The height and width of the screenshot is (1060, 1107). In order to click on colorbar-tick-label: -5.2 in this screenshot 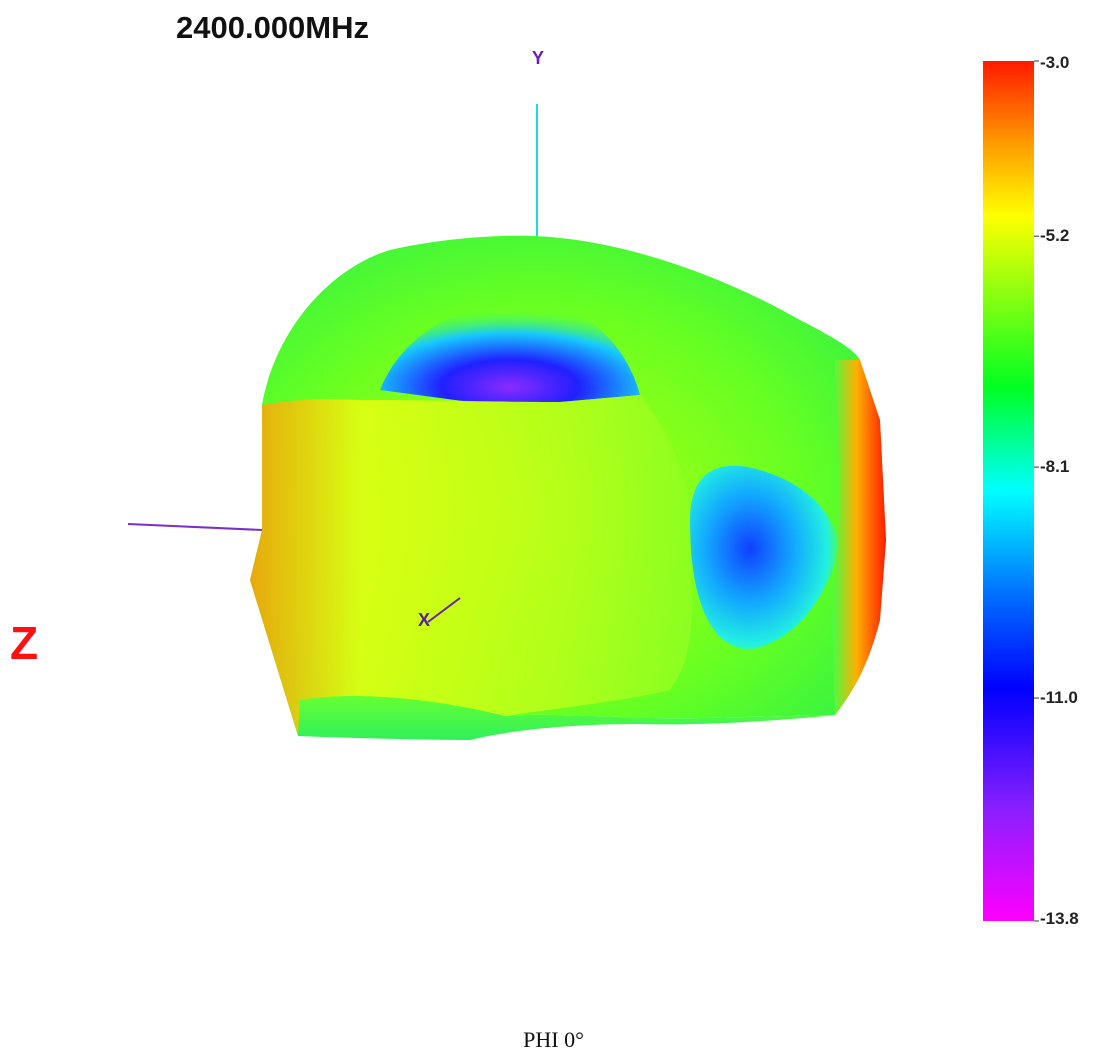, I will do `click(1055, 236)`.